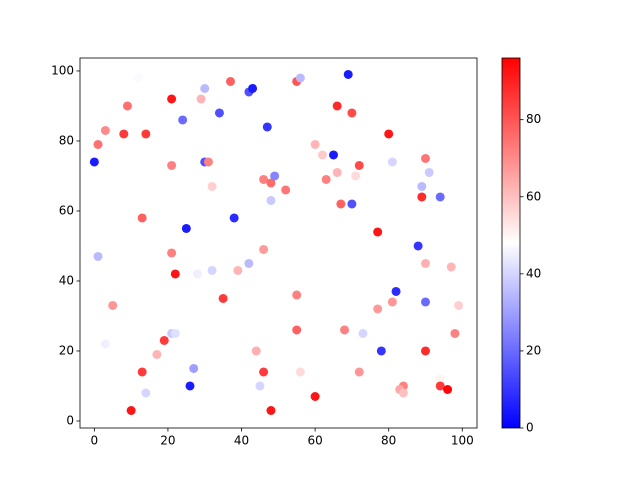 This screenshot has width=640, height=480. Describe the element at coordinates (167, 441) in the screenshot. I see `x-tick-label: 20` at that location.